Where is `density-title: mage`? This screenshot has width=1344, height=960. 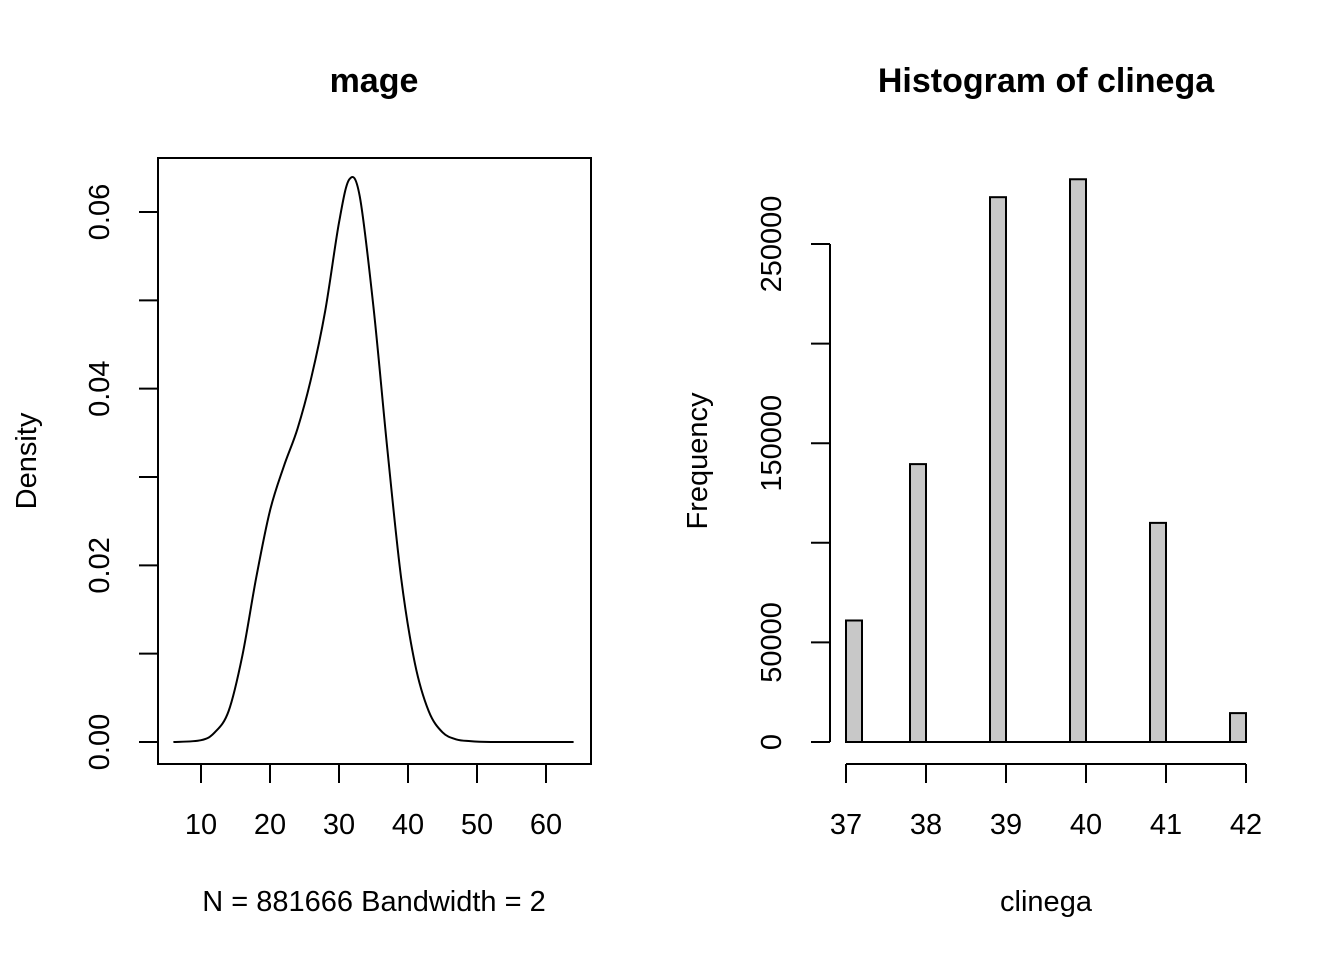
density-title: mage is located at coordinates (374, 81).